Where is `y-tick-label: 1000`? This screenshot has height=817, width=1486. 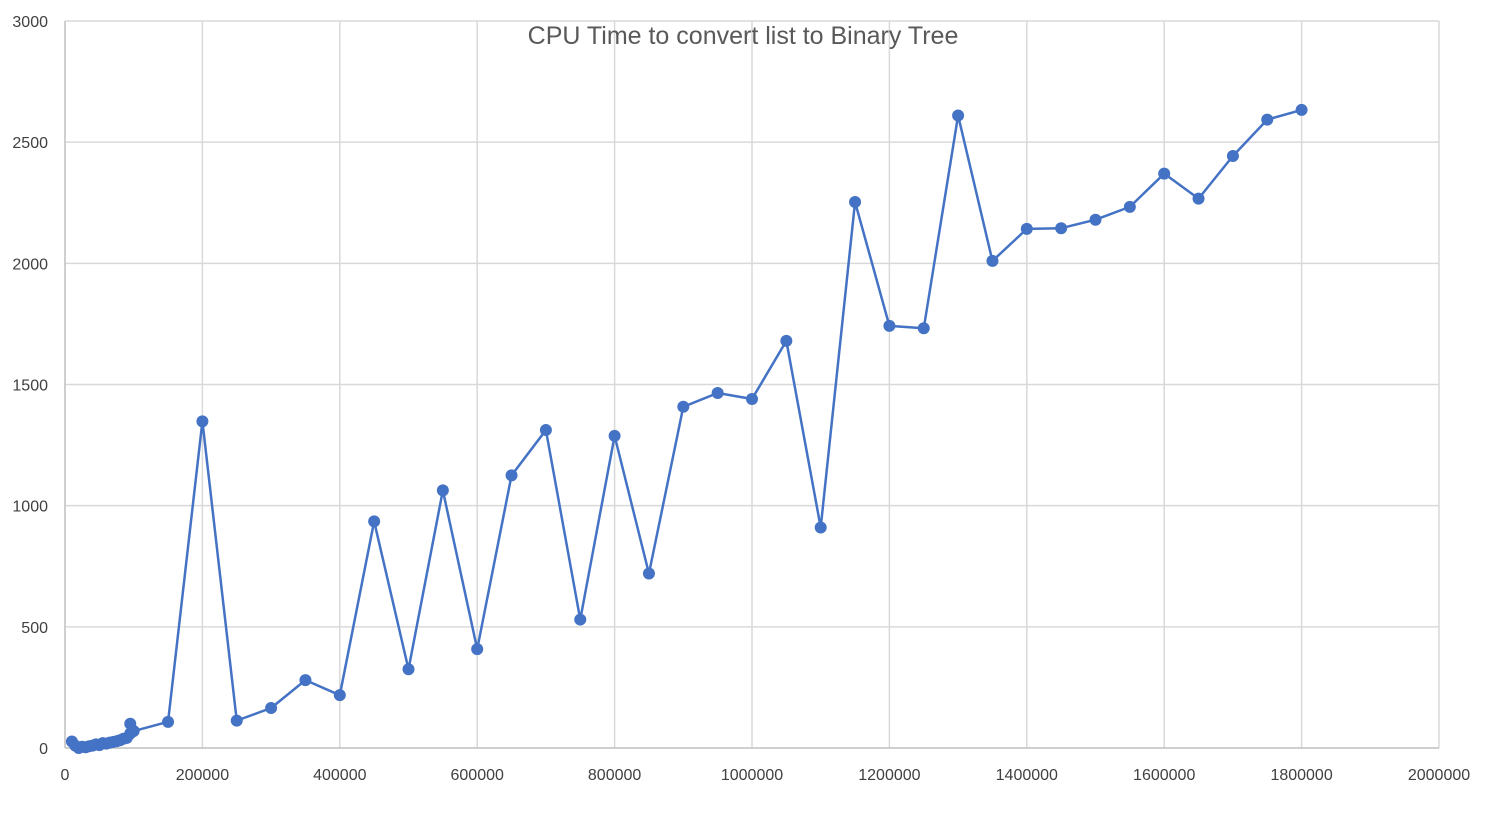
y-tick-label: 1000 is located at coordinates (30, 507).